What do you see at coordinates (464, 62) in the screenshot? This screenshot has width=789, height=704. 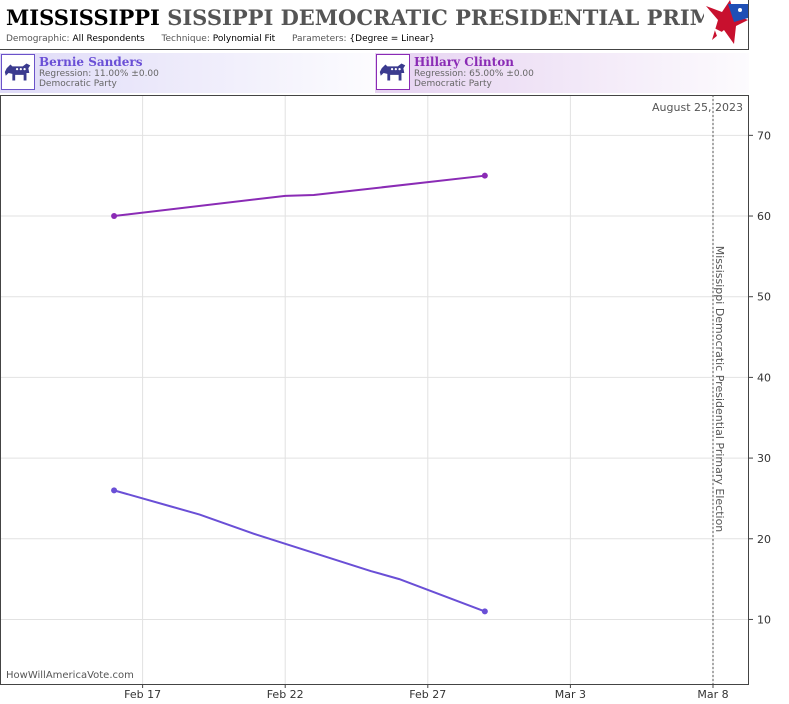 I see `candidate-name: Hillary Clinton` at bounding box center [464, 62].